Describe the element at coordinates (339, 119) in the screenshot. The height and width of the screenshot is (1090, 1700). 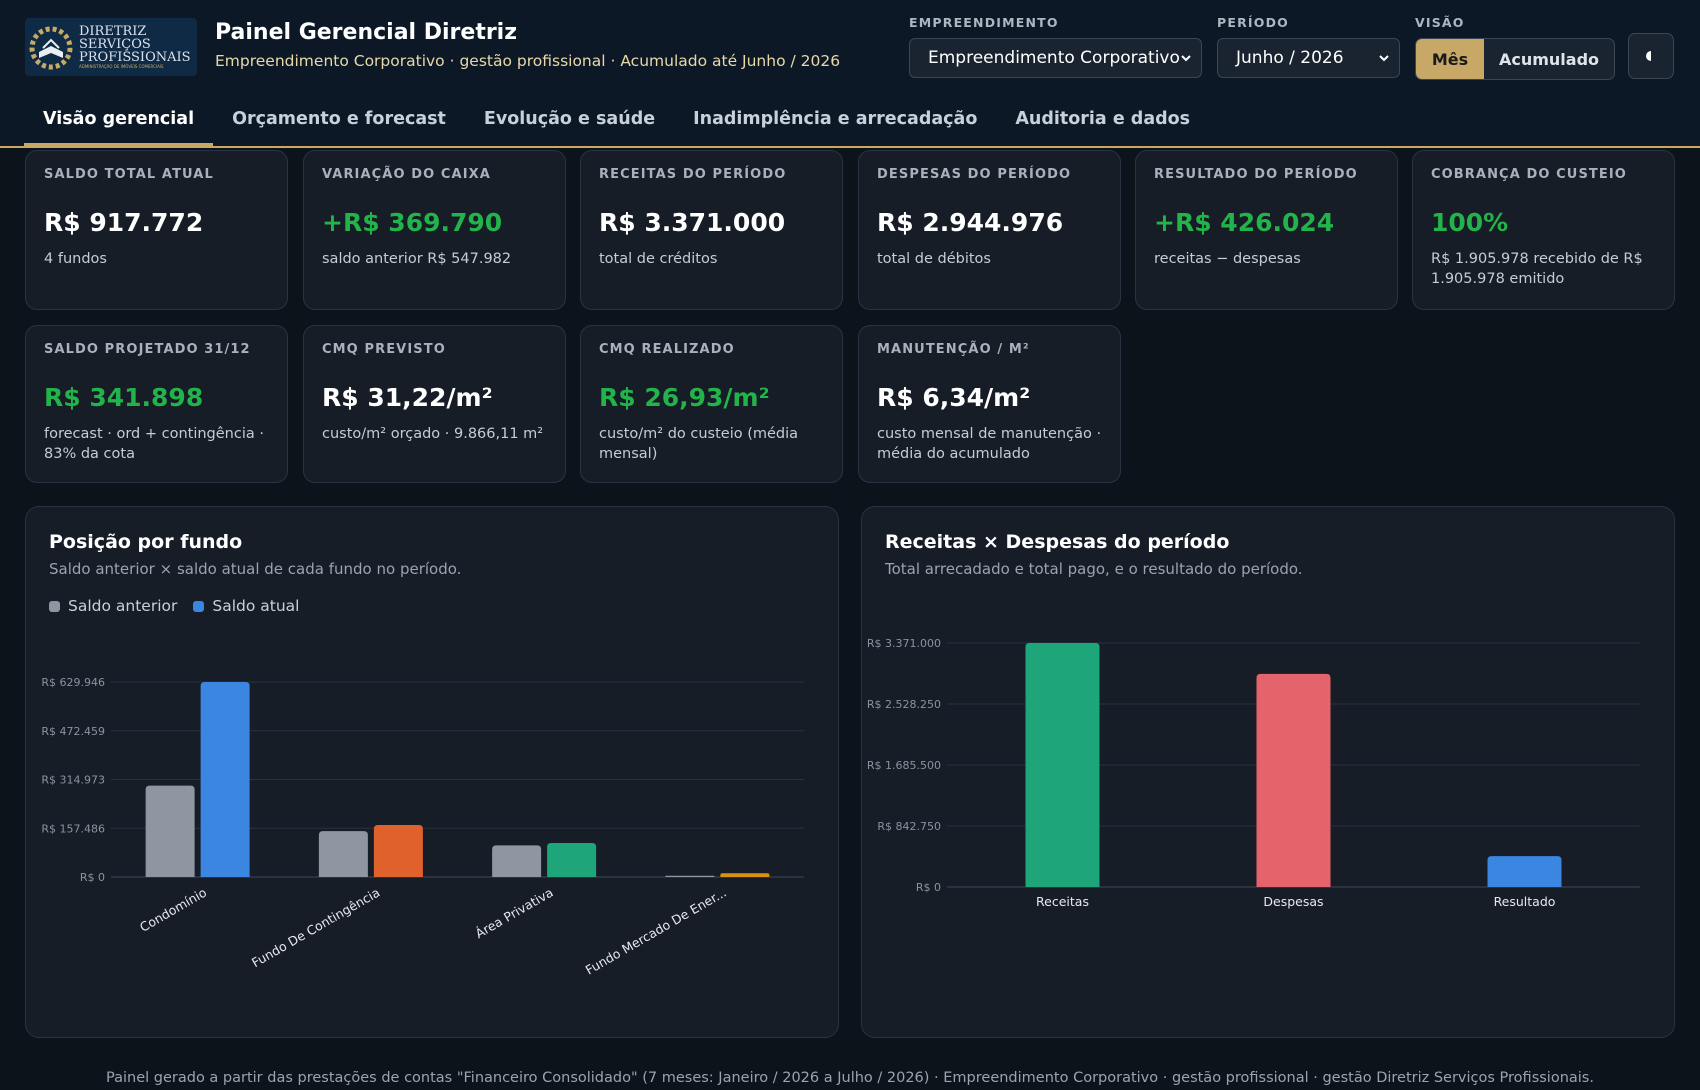
I see `tab-orcamento-forecast: Orçamento e forecast` at that location.